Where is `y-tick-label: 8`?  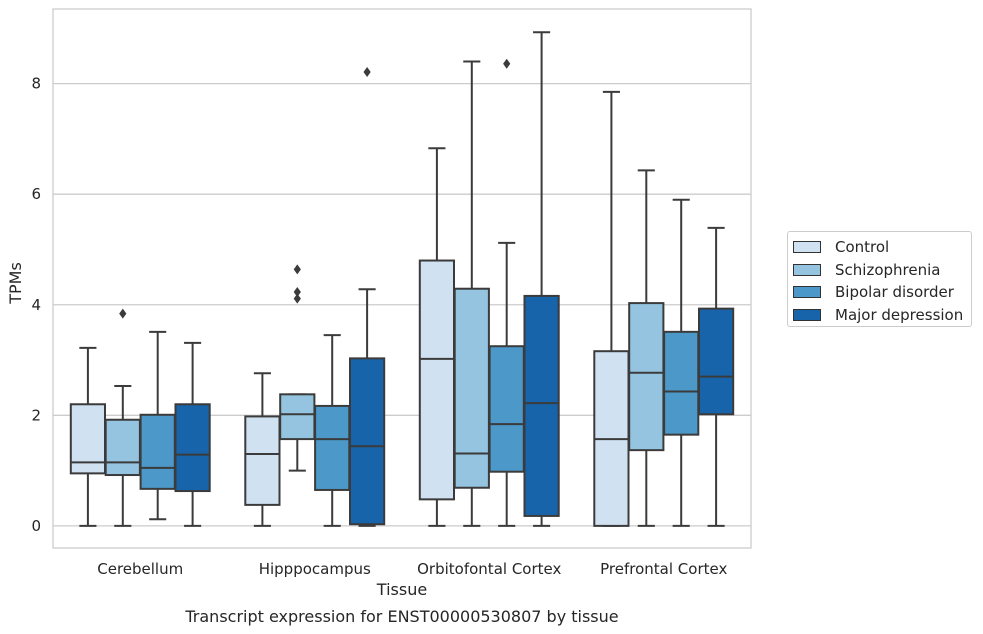
y-tick-label: 8 is located at coordinates (36, 84).